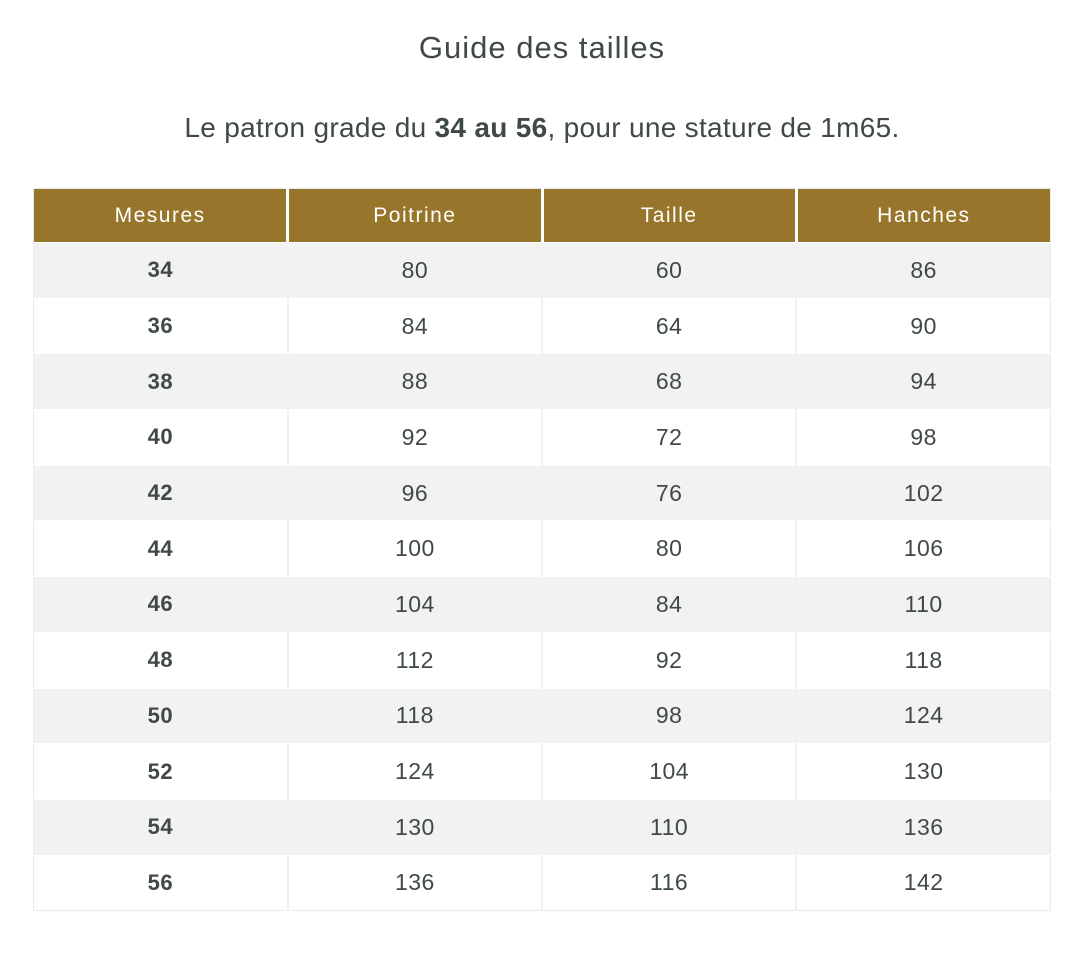 The height and width of the screenshot is (964, 1084). I want to click on column-header-taille: Taille, so click(668, 215).